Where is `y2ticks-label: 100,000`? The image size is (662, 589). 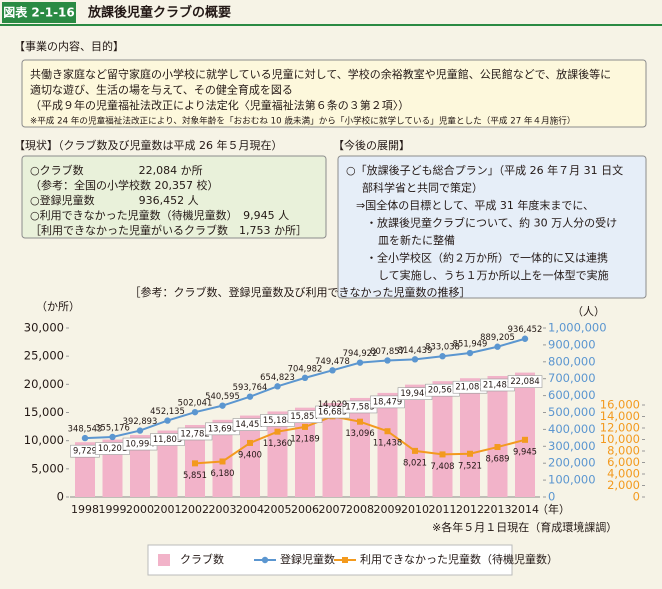
y2ticks-label: 100,000 is located at coordinates (572, 480).